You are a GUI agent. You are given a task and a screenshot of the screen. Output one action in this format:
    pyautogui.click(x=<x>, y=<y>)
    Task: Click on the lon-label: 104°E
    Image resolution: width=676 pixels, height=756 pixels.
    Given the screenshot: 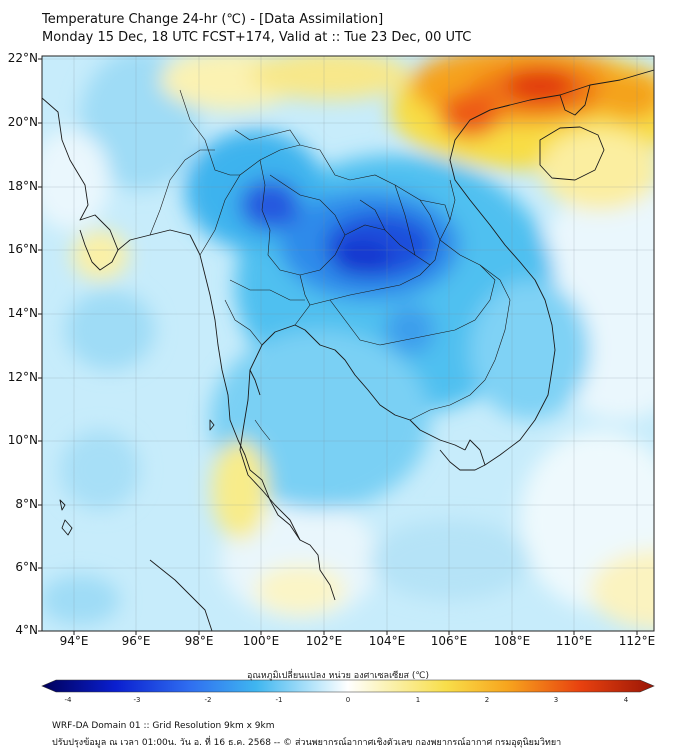 What is the action you would take?
    pyautogui.click(x=387, y=641)
    